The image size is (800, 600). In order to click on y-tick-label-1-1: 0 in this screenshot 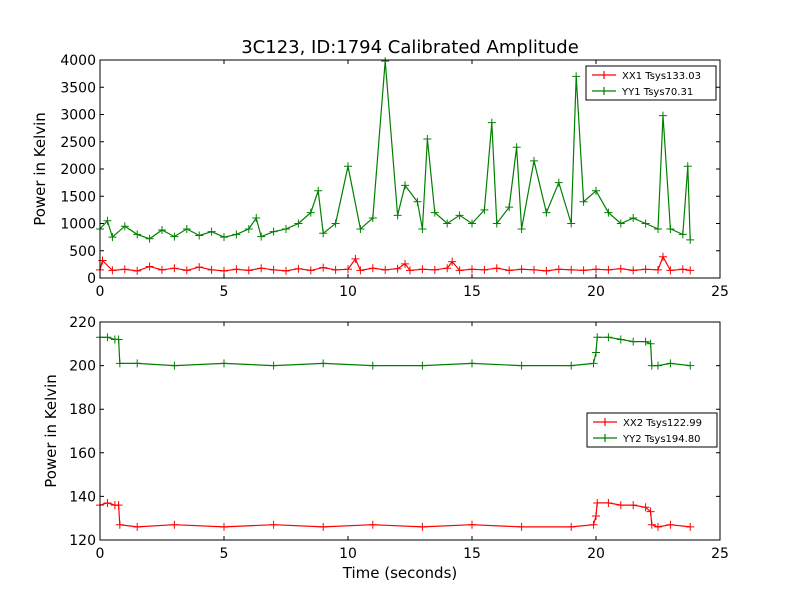, I will do `click(91, 279)`.